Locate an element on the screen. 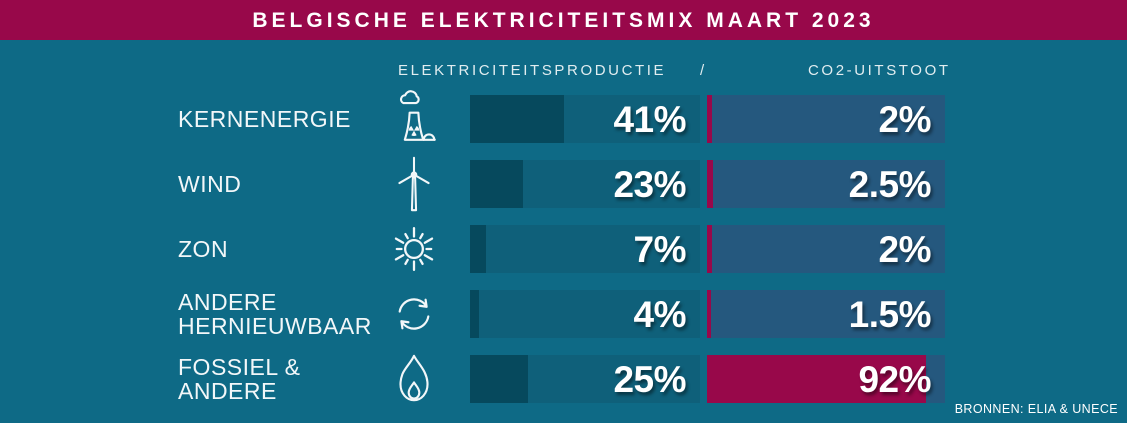 The height and width of the screenshot is (423, 1137). nuclear-plant-icon is located at coordinates (414, 119).